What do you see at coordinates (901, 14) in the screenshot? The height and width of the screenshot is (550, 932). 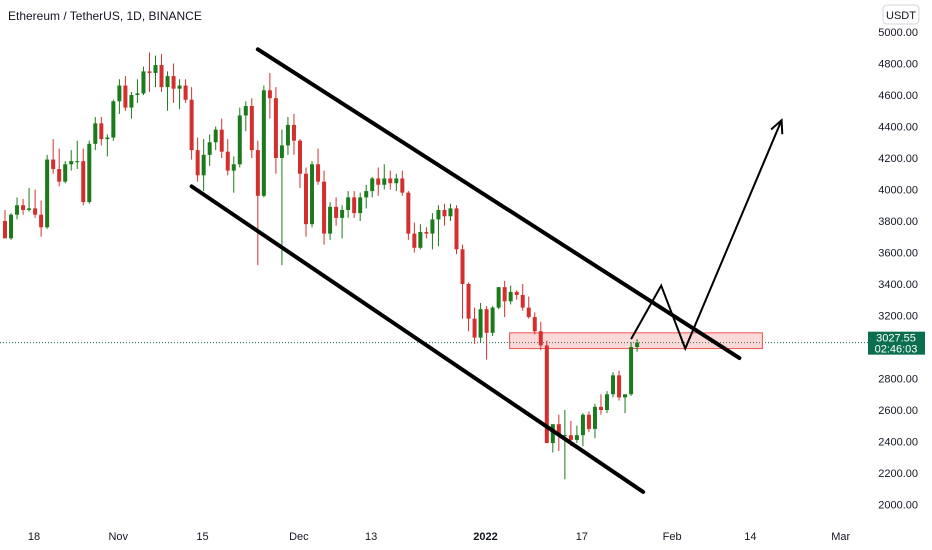 I see `currency-badge: USDT` at bounding box center [901, 14].